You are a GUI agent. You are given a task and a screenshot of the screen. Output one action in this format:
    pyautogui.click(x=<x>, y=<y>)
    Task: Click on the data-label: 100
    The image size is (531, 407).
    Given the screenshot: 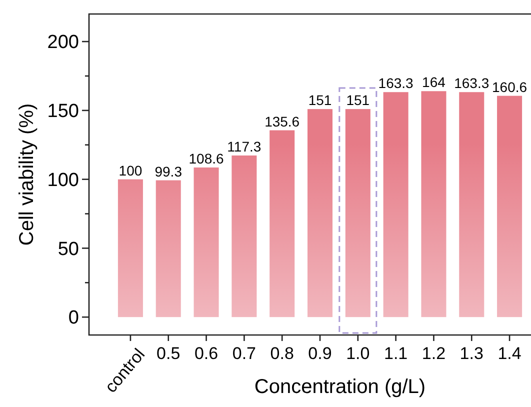 What is the action you would take?
    pyautogui.click(x=130, y=170)
    